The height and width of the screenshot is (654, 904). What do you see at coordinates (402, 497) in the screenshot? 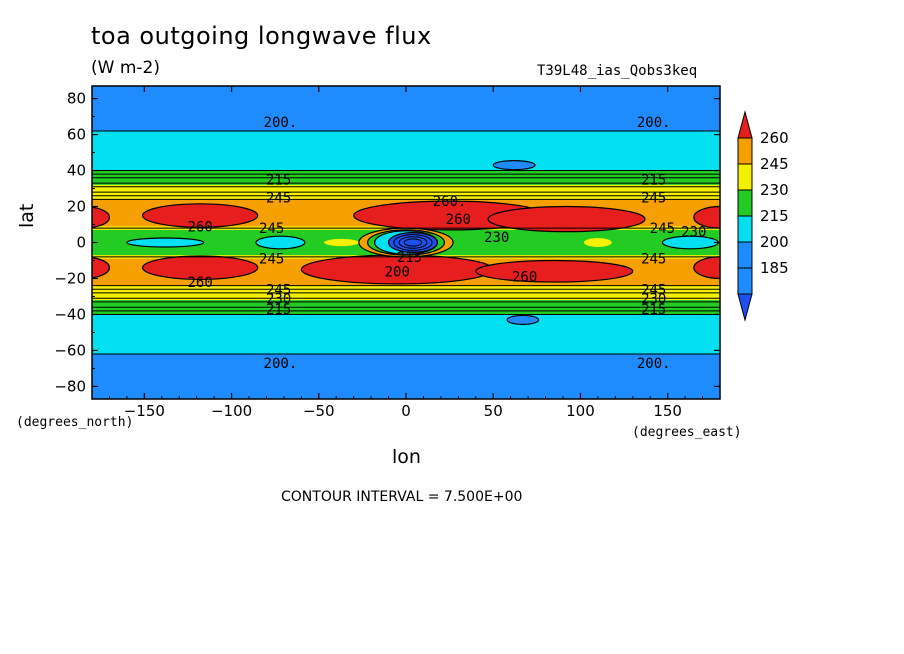
I see `contour-interval-note: CONTOUR INTERVAL = 7.500E+00` at bounding box center [402, 497].